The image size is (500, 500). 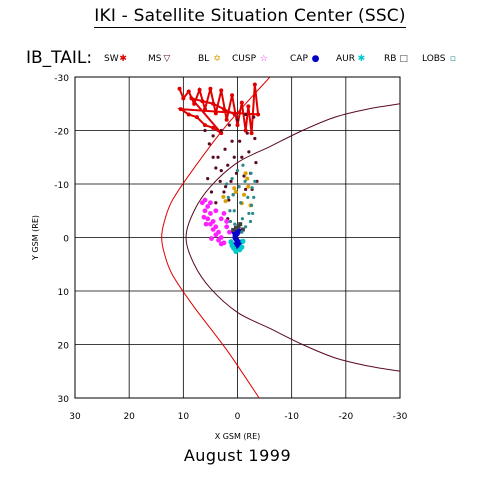 What do you see at coordinates (184, 417) in the screenshot?
I see `x-tick-label: 10` at bounding box center [184, 417].